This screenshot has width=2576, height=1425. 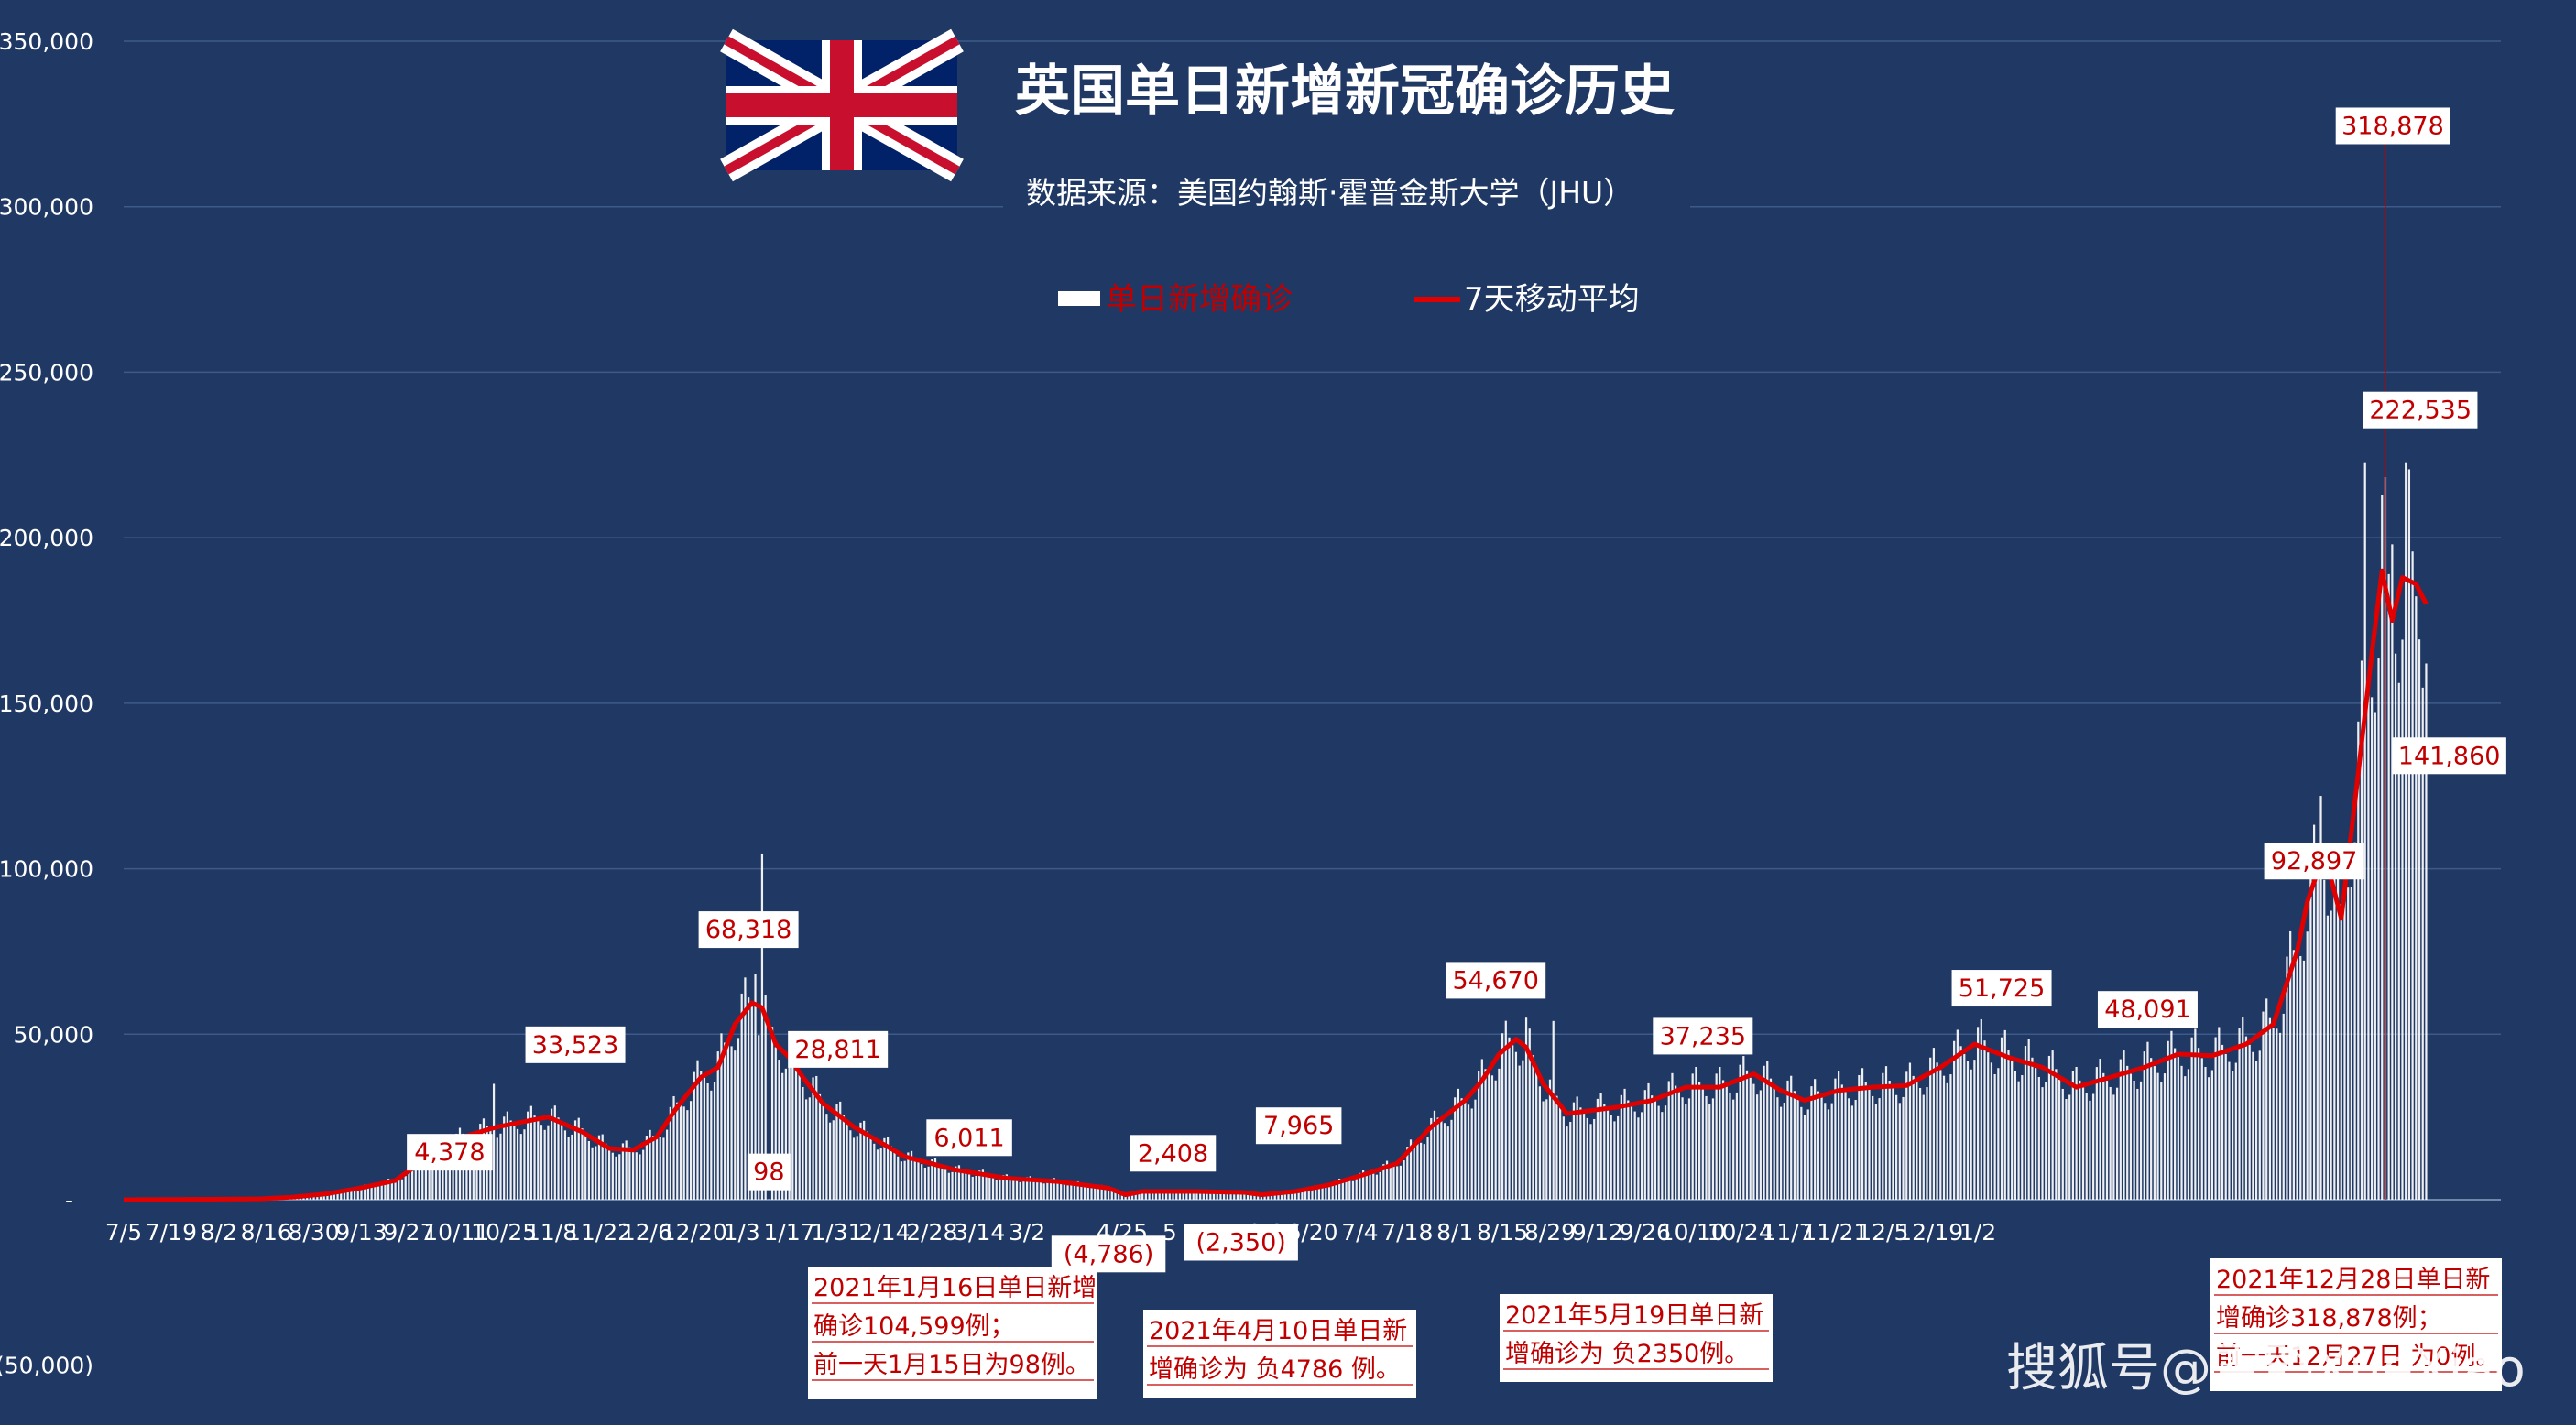 I want to click on x-tick-label: 1/31, so click(x=837, y=1233).